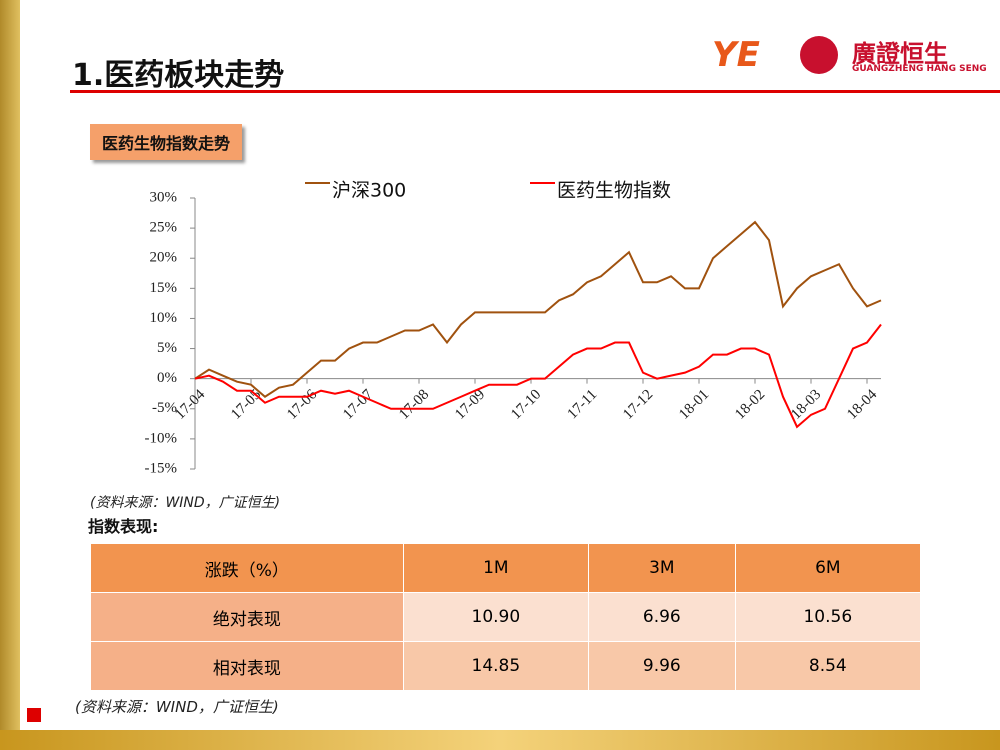  What do you see at coordinates (190, 404) in the screenshot?
I see `x-tick-label: 17-04` at bounding box center [190, 404].